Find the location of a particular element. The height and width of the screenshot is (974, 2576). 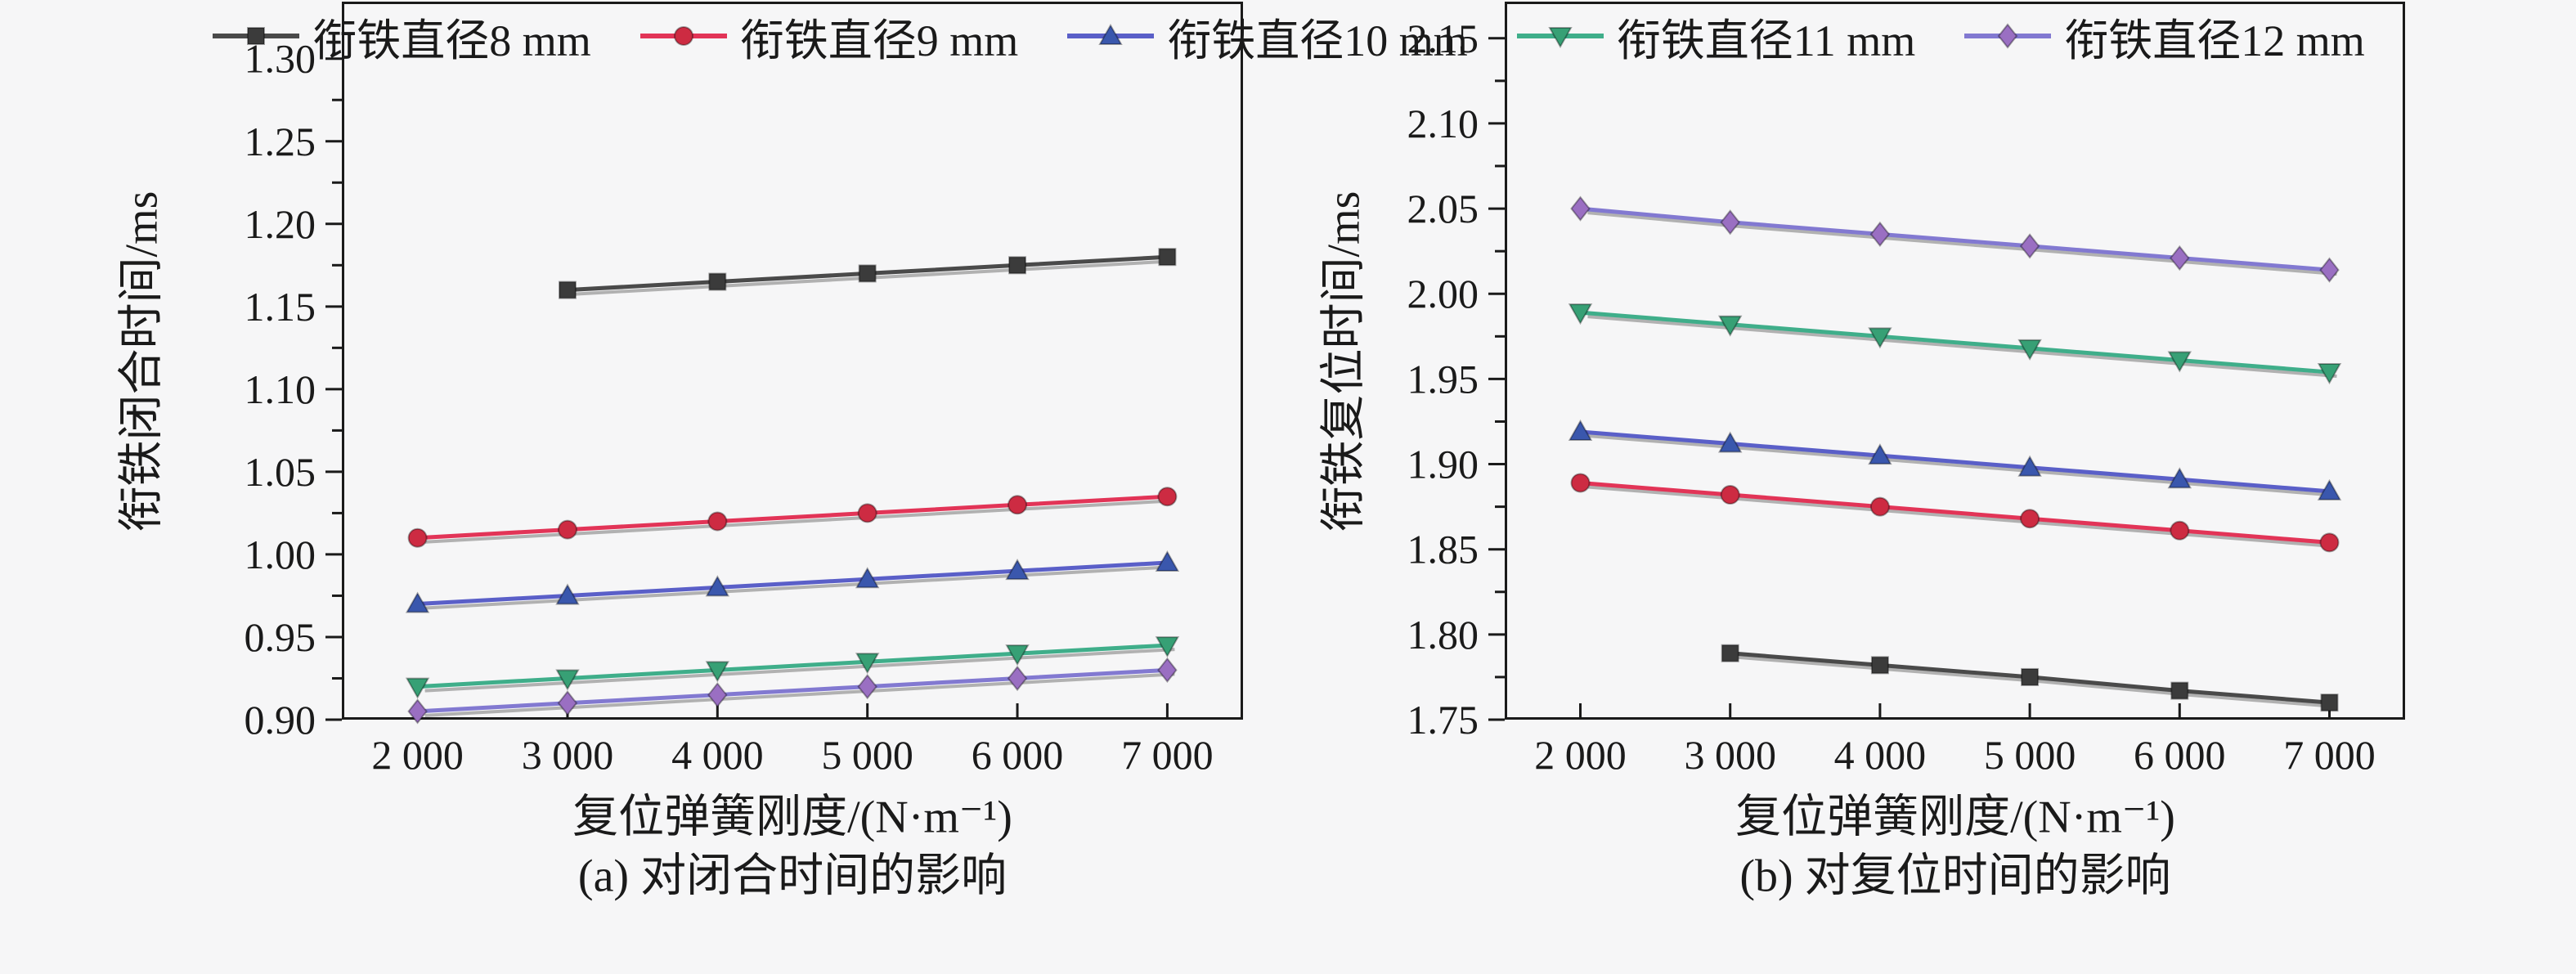

svg-text: 1.15 is located at coordinates (281, 307).